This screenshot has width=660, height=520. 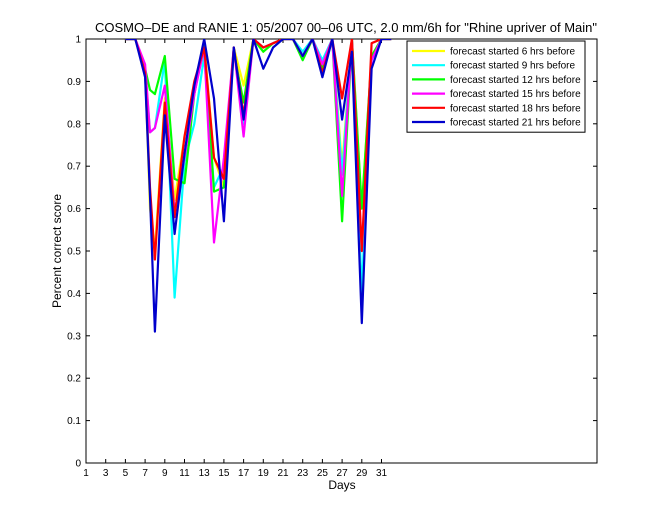 I want to click on y-tick-label: 0.2, so click(x=74, y=379).